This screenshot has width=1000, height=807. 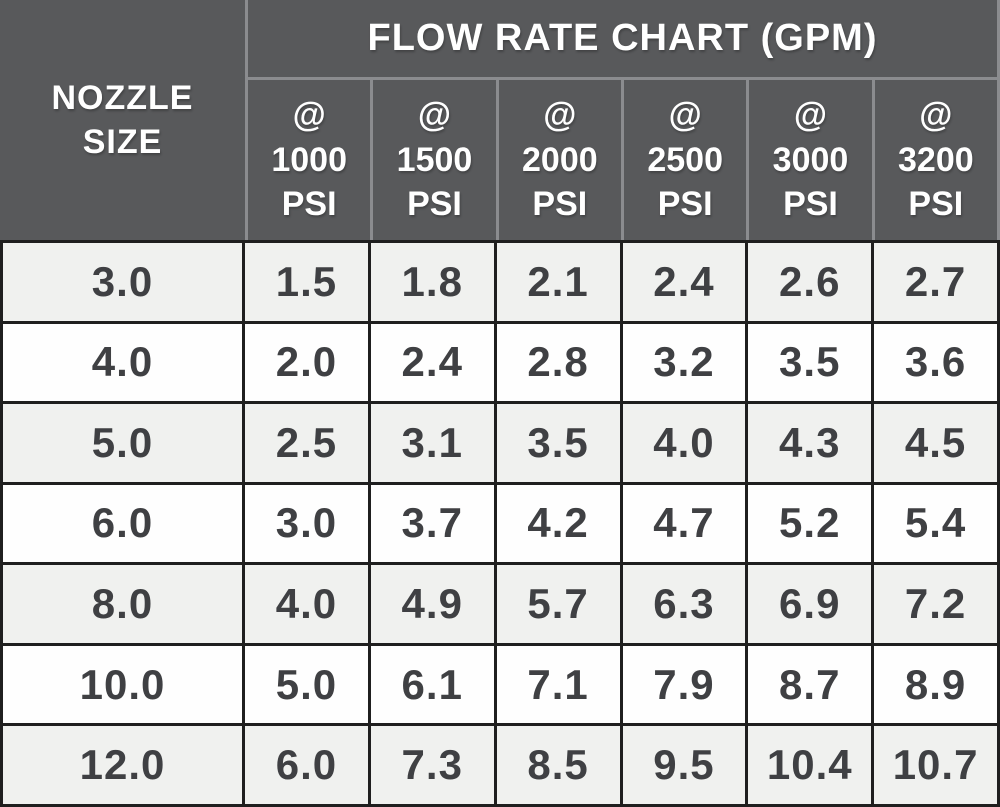 What do you see at coordinates (122, 604) in the screenshot?
I see `nozzle-size-cell: 8.0` at bounding box center [122, 604].